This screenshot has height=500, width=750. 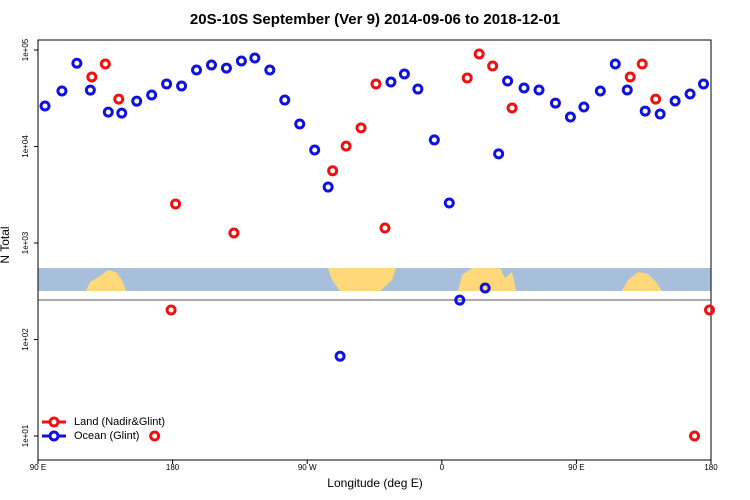 I want to click on x-tick-label: 90 W, so click(x=307, y=467).